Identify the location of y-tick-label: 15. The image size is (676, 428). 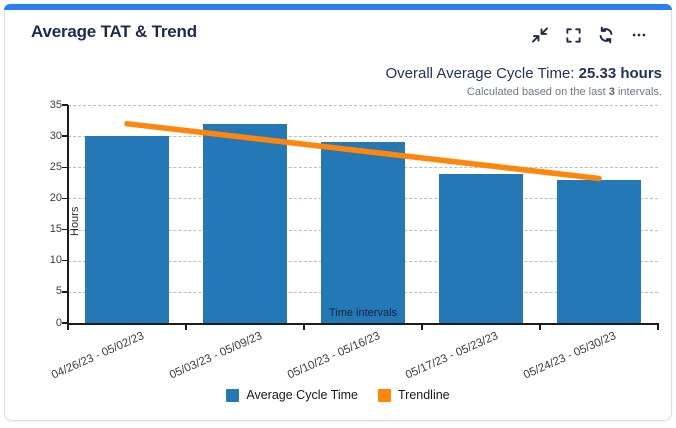
(55, 229).